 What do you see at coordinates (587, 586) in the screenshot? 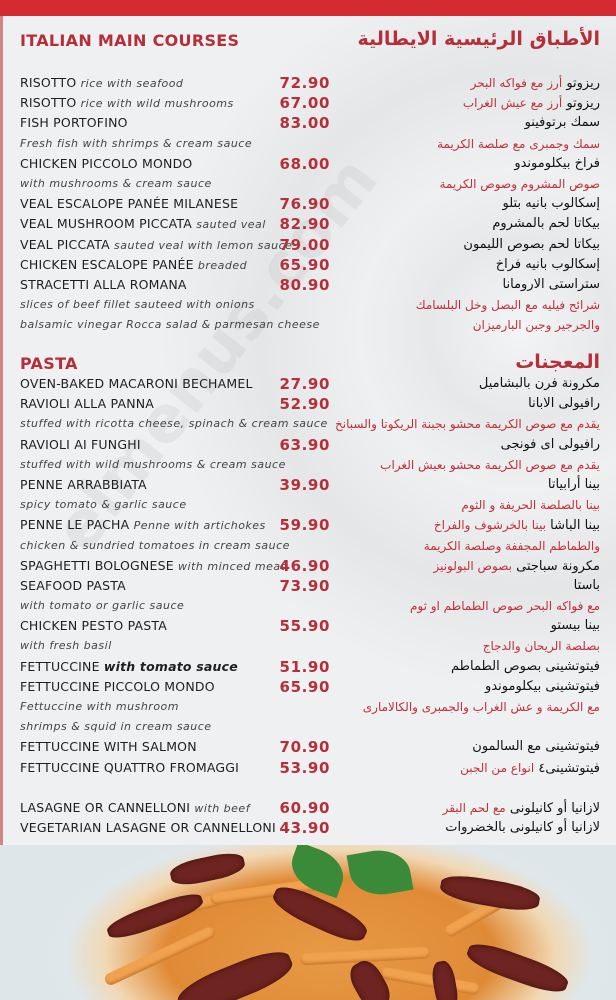
I see `item-name-ar: باستا` at bounding box center [587, 586].